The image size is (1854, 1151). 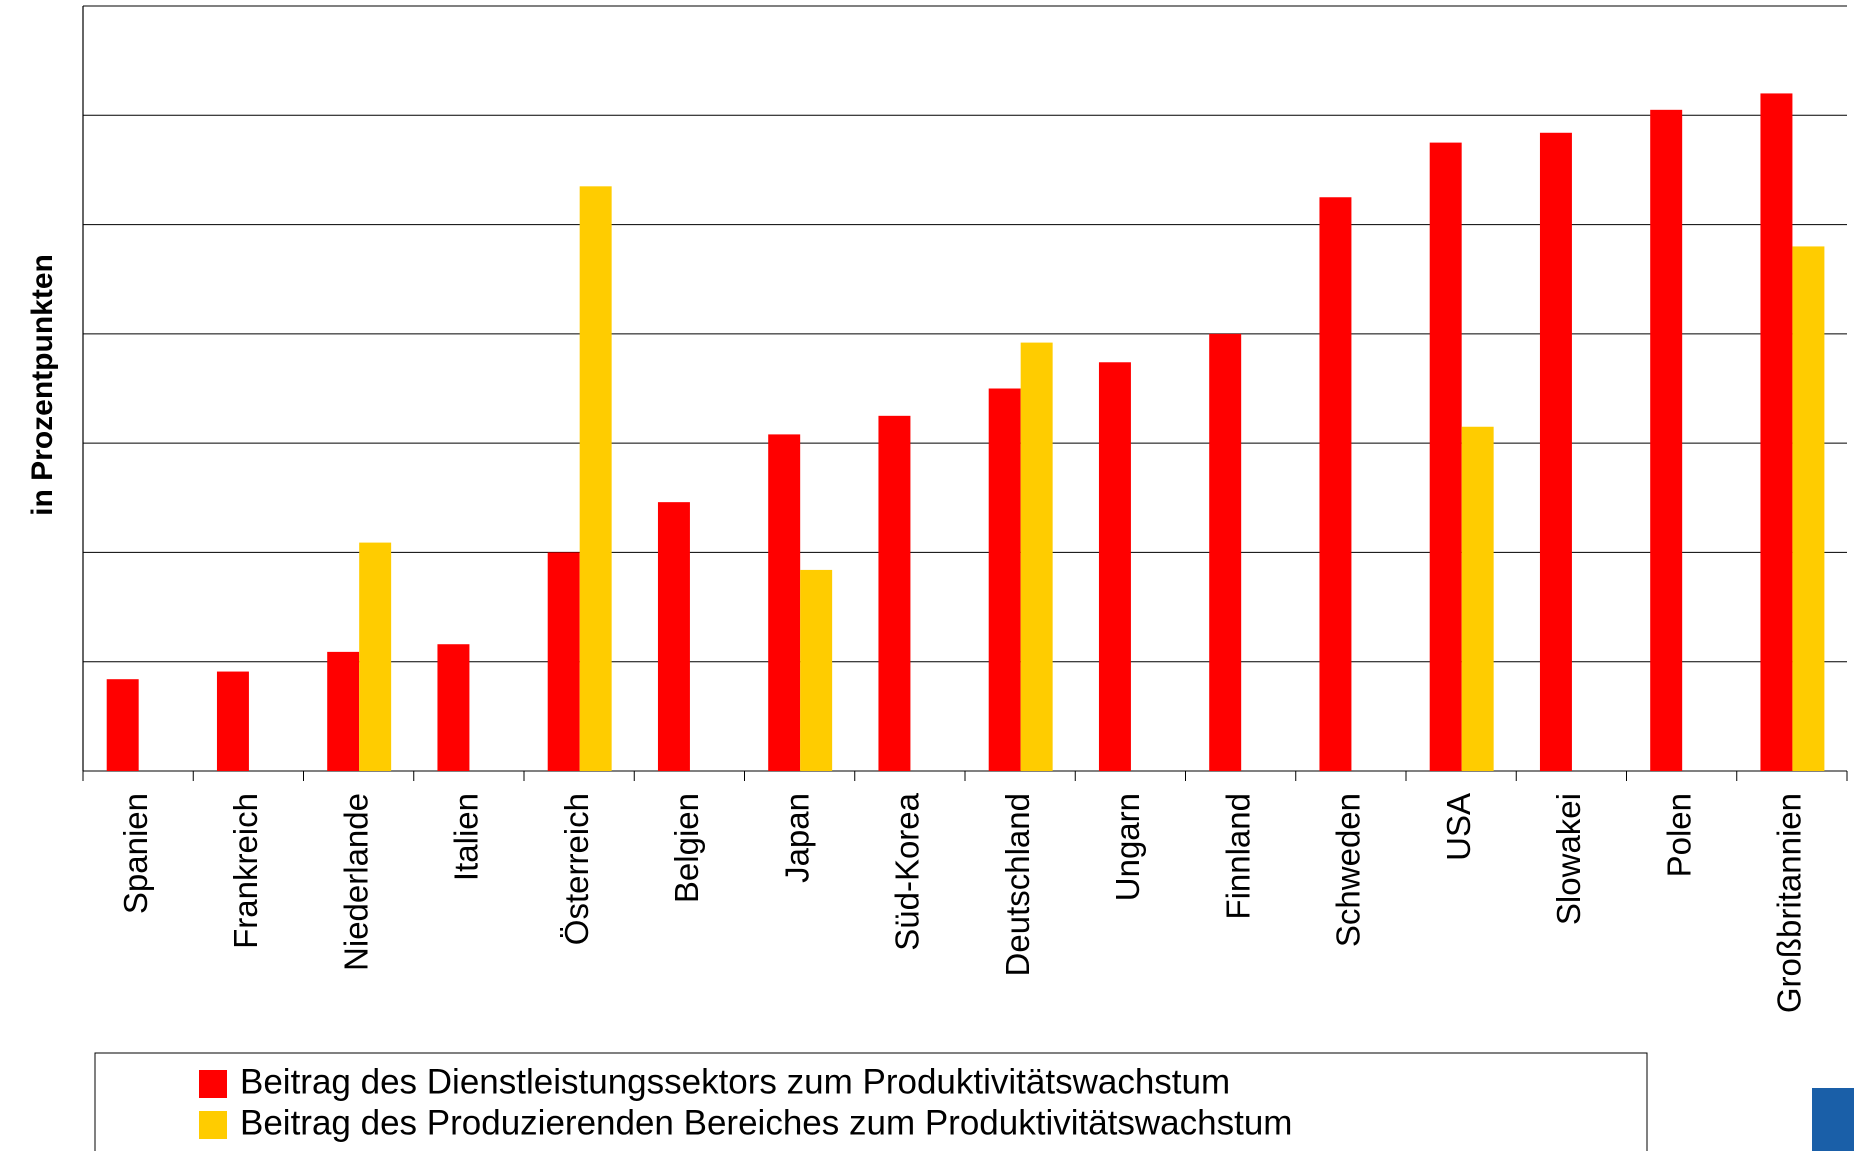 I want to click on x-tick-label: Großbritannien, so click(x=1789, y=903).